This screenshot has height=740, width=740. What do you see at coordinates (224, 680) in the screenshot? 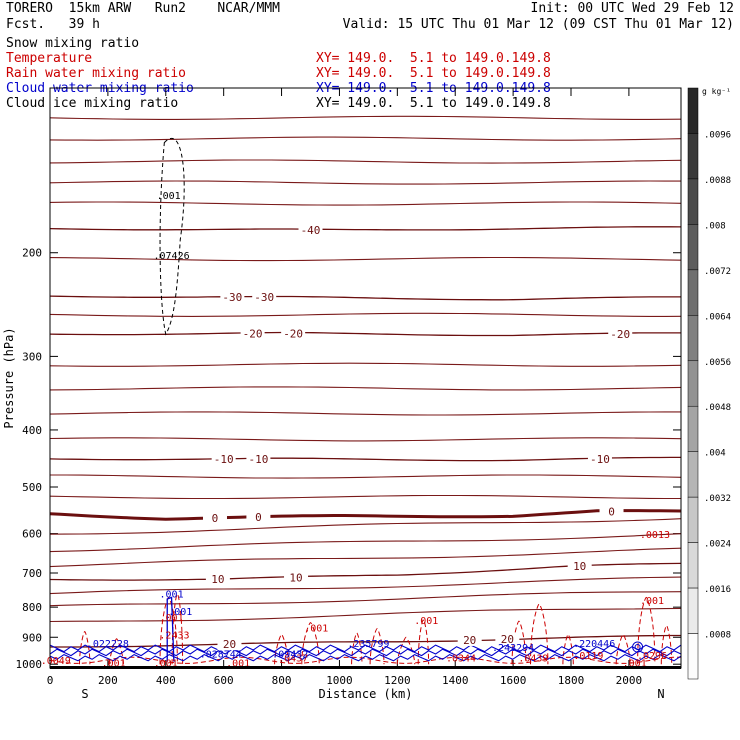
I see `x-tick-label: 600` at bounding box center [224, 680].